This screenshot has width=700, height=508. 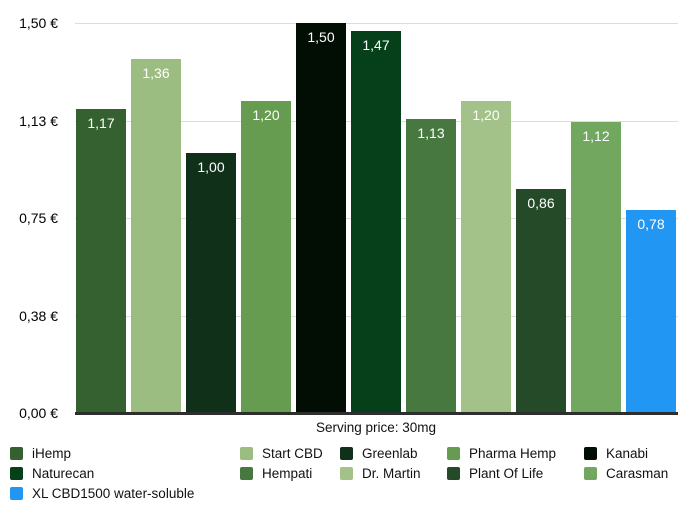 What do you see at coordinates (211, 167) in the screenshot?
I see `bar-value-label: 1,00` at bounding box center [211, 167].